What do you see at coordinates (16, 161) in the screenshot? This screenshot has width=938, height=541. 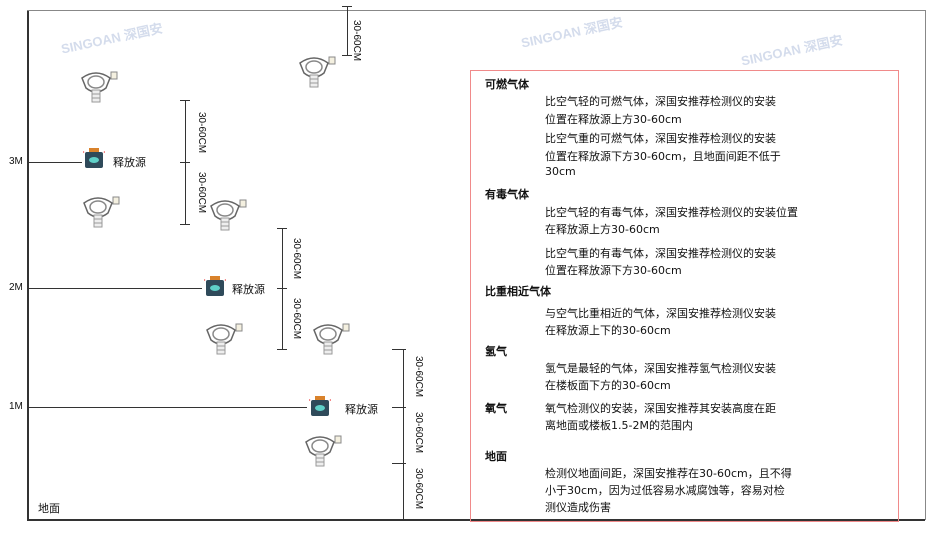 I see `level-3m-label: 3M` at bounding box center [16, 161].